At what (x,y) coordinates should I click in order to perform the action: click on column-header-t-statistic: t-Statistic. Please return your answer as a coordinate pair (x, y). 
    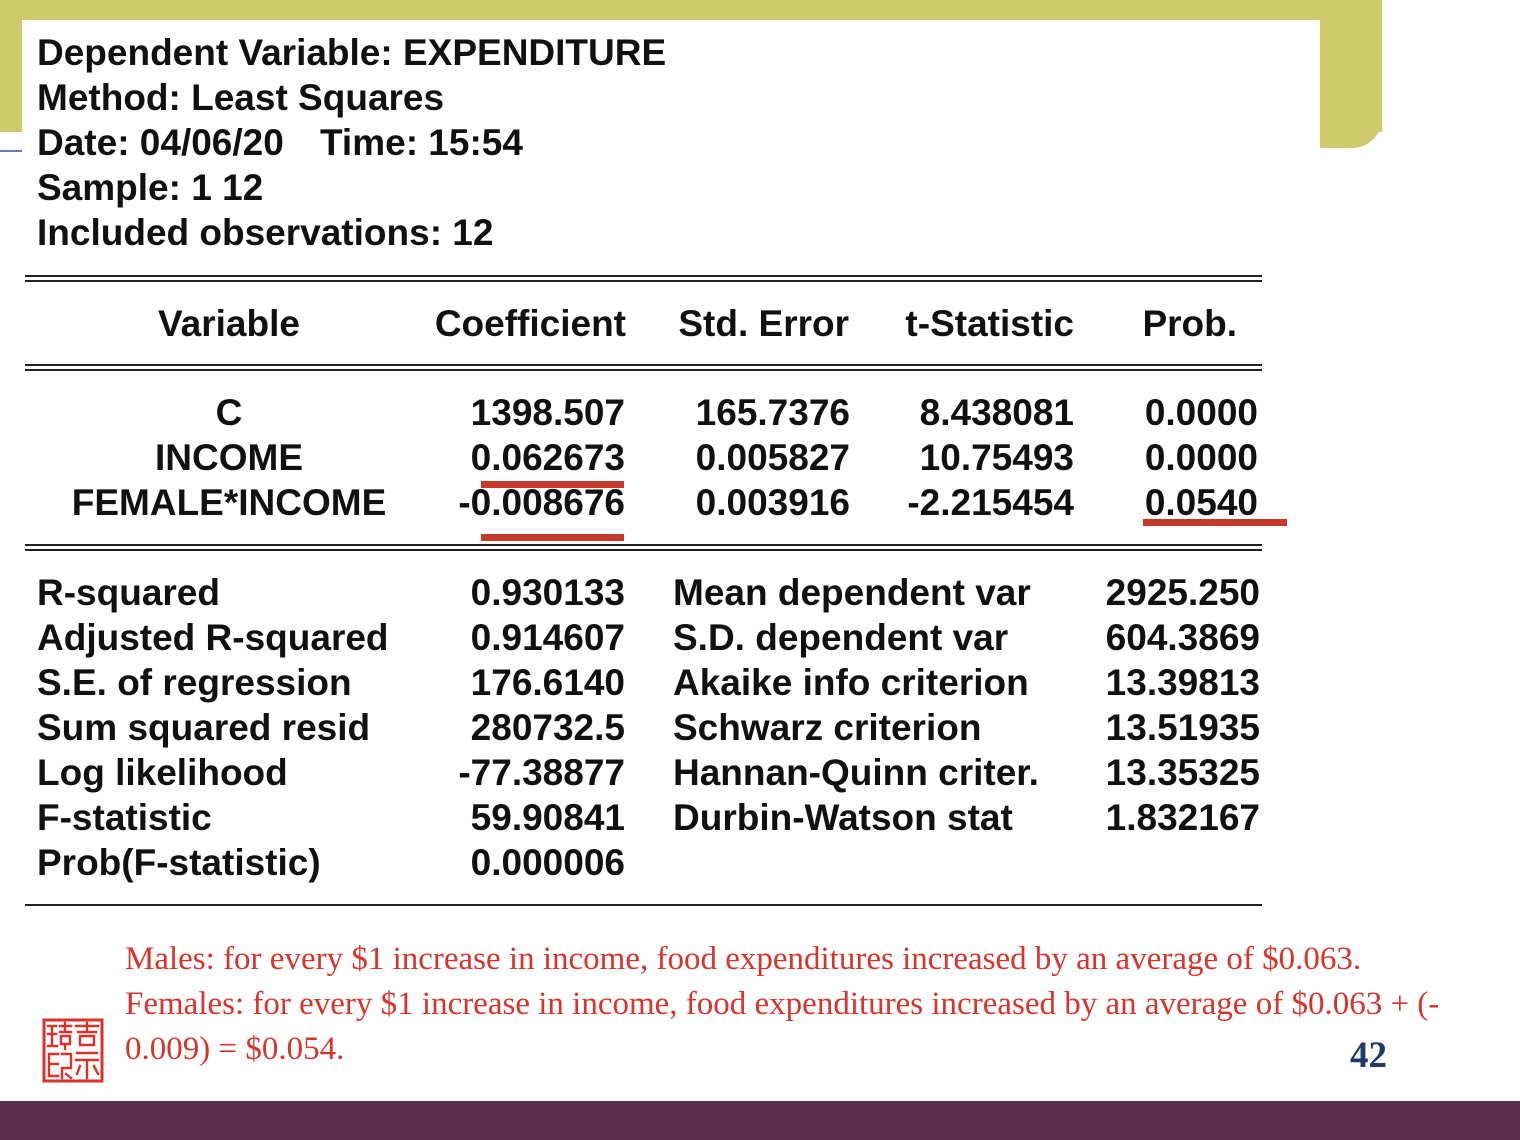
    Looking at the image, I should click on (989, 323).